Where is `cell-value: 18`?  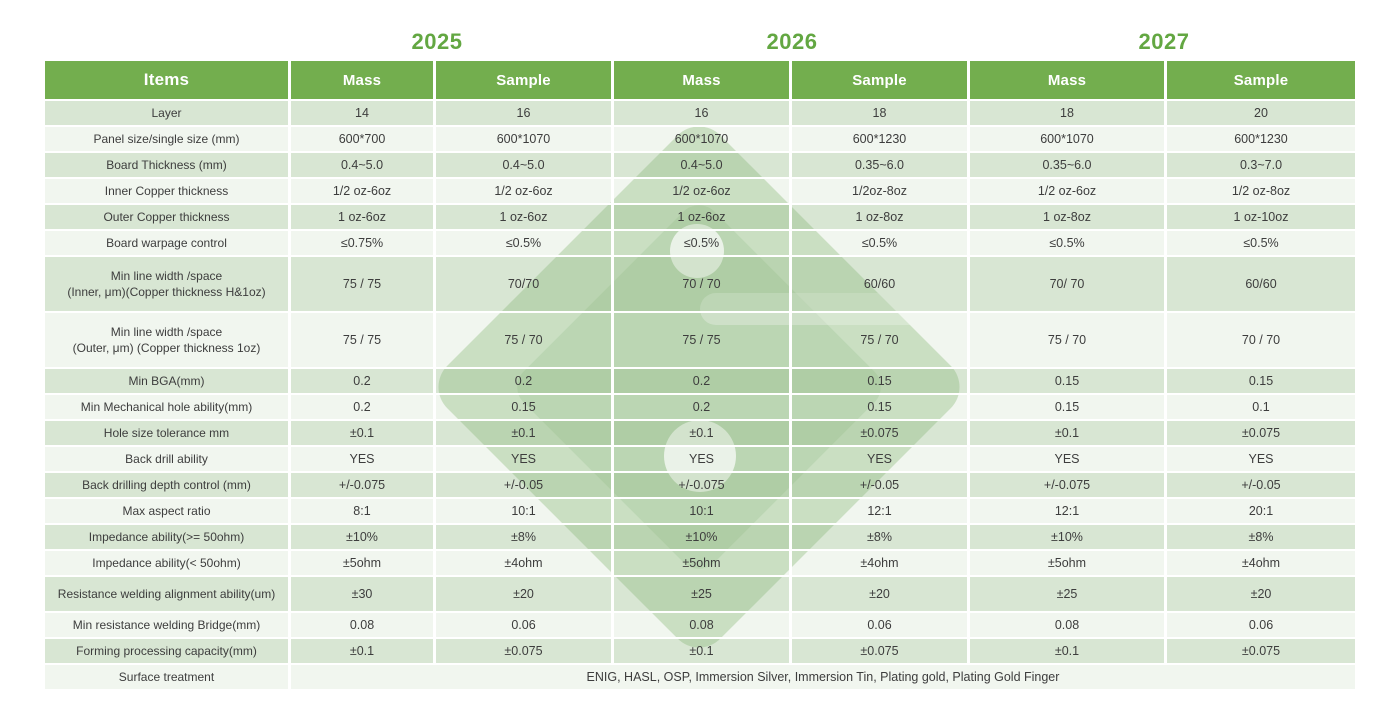
cell-value: 18 is located at coordinates (1068, 114).